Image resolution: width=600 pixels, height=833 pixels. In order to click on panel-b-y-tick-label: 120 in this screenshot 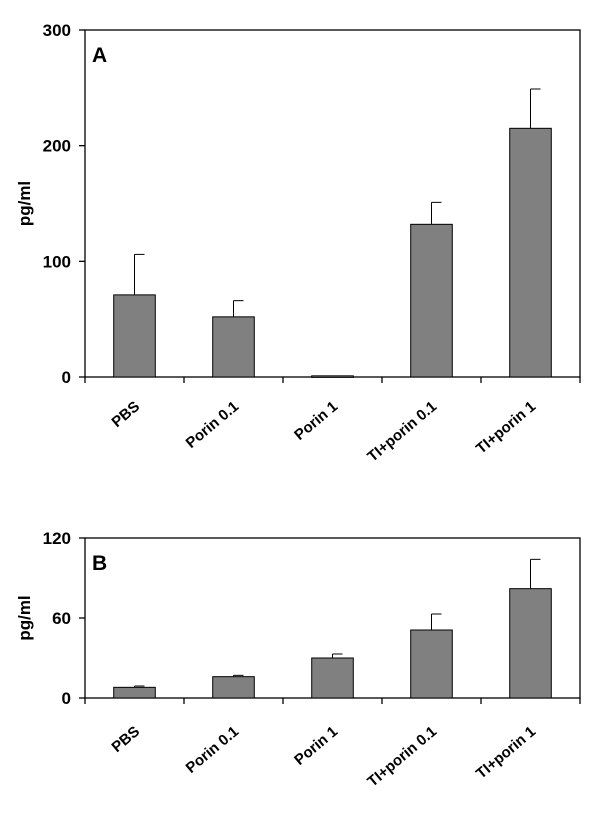, I will do `click(57, 538)`.